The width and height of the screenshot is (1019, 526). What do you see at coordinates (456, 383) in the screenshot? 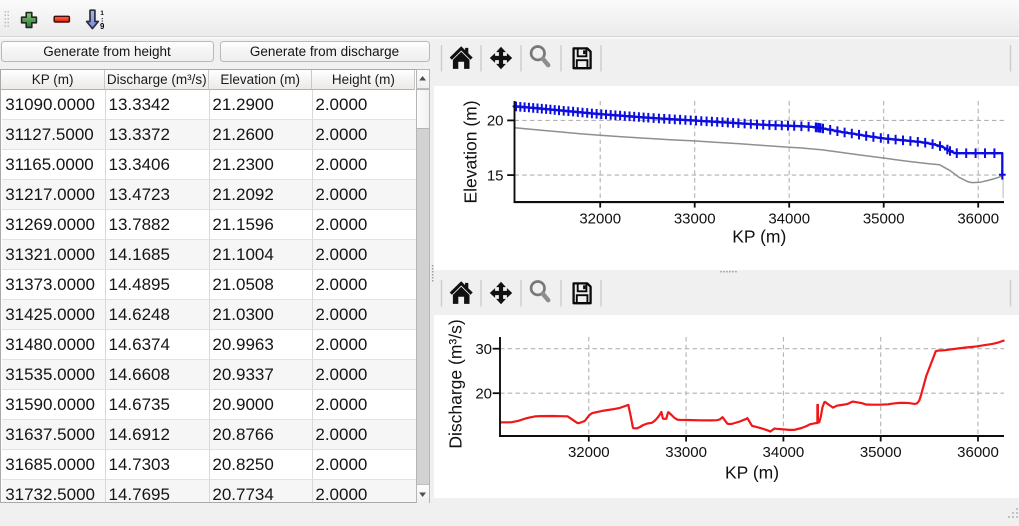
I see `svg-text: Discharge (m³/s)` at bounding box center [456, 383].